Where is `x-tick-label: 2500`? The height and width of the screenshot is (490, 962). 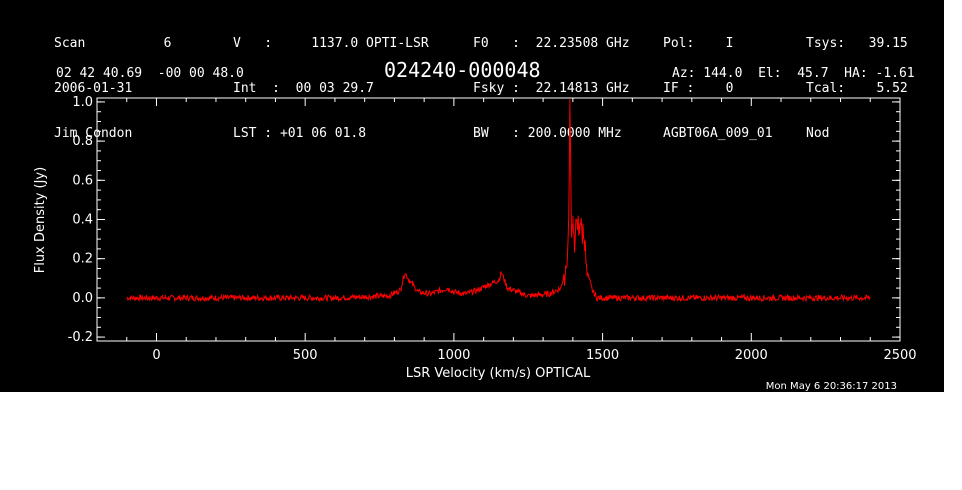 x-tick-label: 2500 is located at coordinates (899, 355).